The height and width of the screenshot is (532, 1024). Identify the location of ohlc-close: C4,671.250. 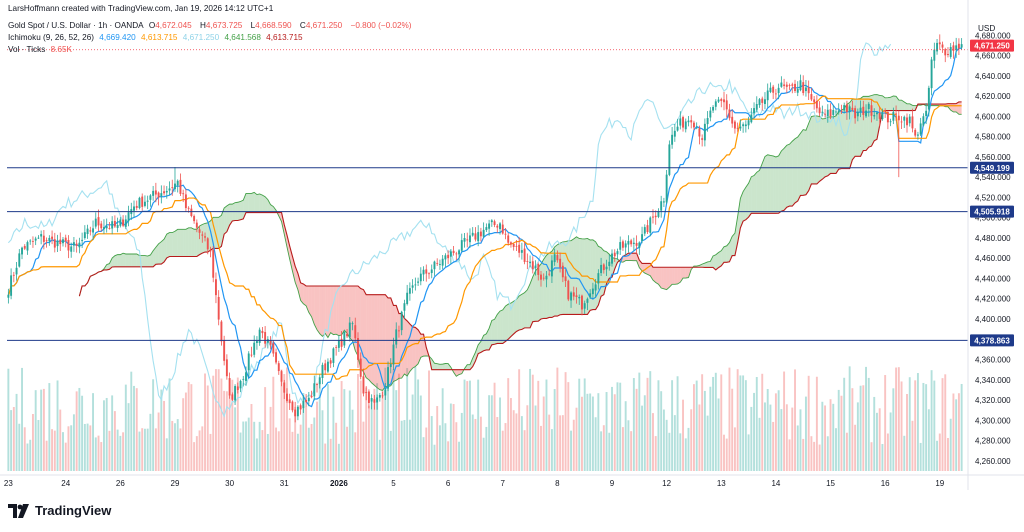
(321, 25).